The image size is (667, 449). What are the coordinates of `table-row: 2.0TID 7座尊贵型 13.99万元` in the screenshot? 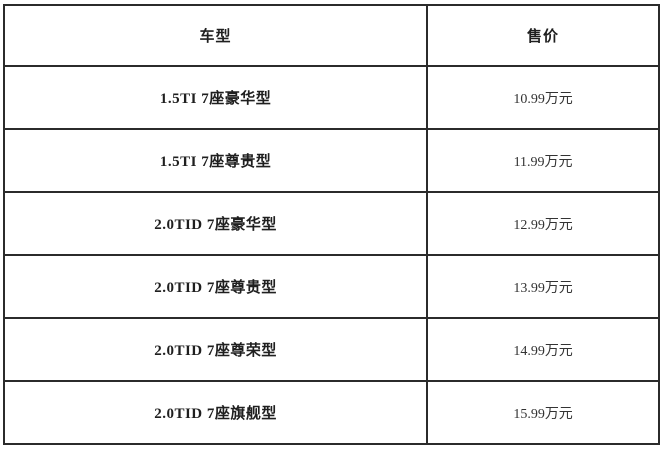 It's located at (331, 286).